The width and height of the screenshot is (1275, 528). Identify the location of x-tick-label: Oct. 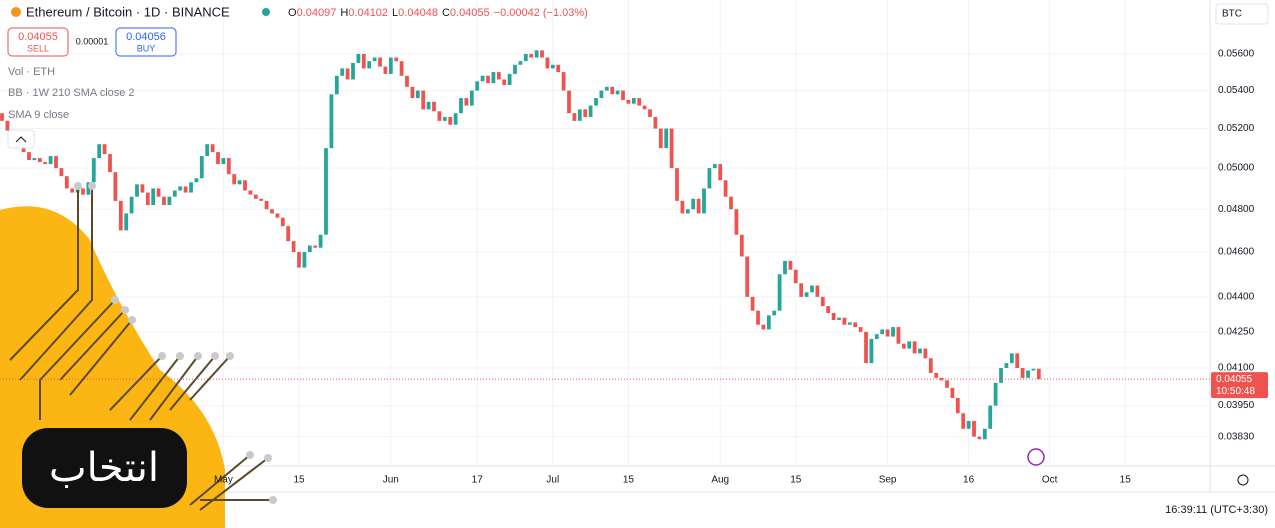
(1050, 480).